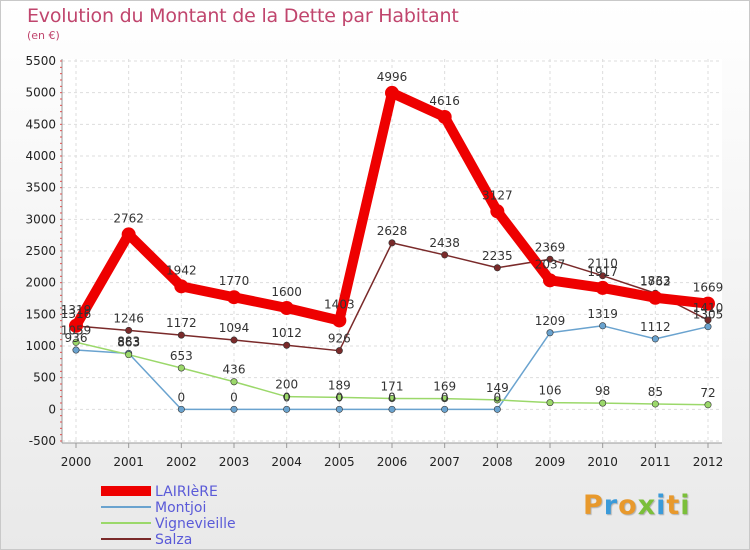 The image size is (750, 550). What do you see at coordinates (128, 318) in the screenshot?
I see `data-label: 1246` at bounding box center [128, 318].